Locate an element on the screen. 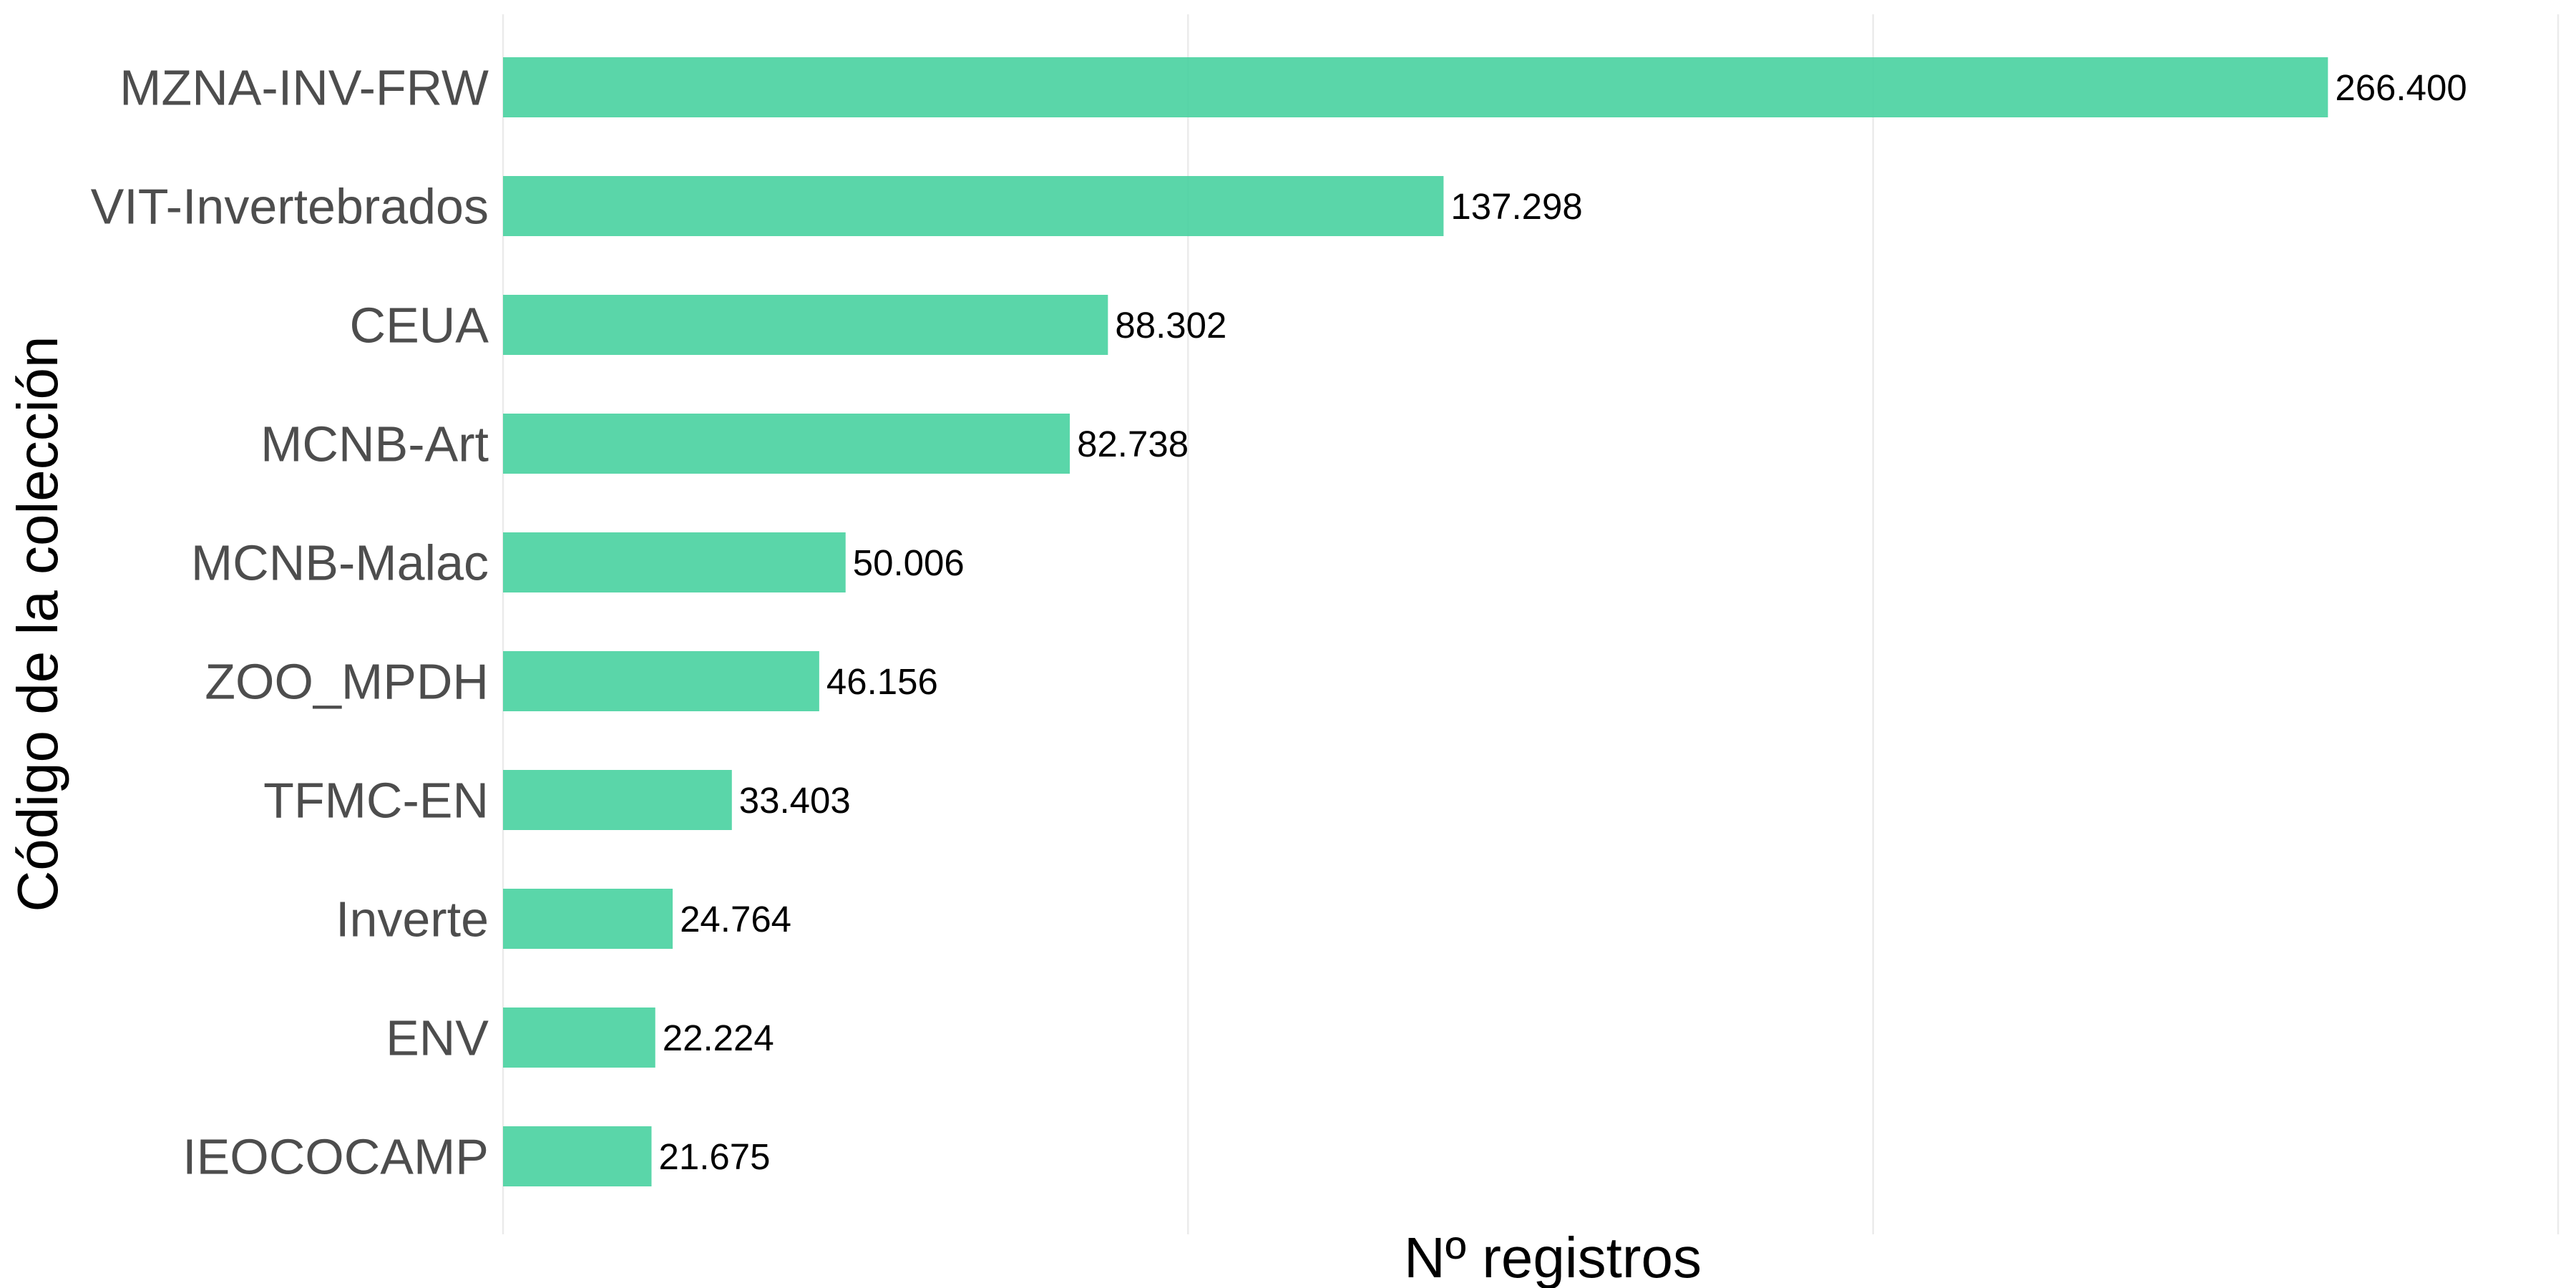 The height and width of the screenshot is (1288, 2576). value-label-6: 33.403 is located at coordinates (795, 800).